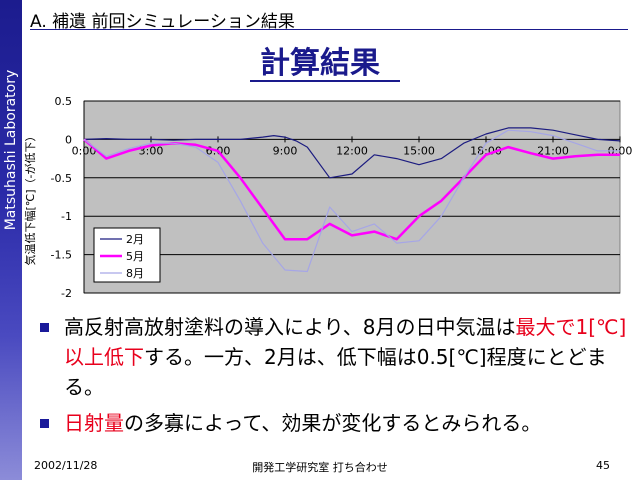 This screenshot has height=480, width=640. Describe the element at coordinates (135, 273) in the screenshot. I see `legend-label: 8月` at that location.